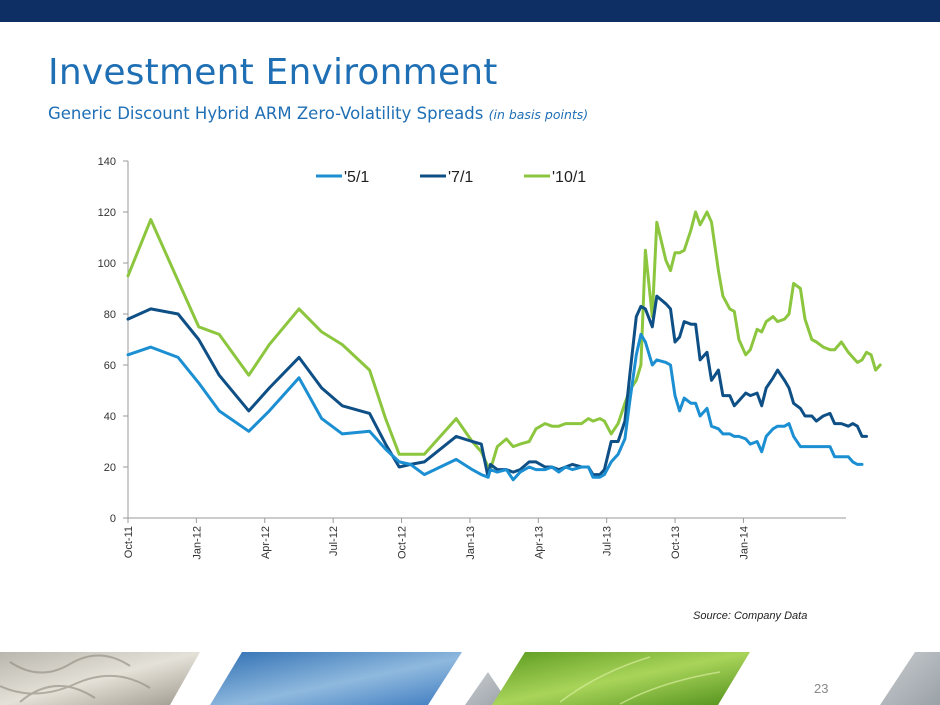 The height and width of the screenshot is (705, 940). What do you see at coordinates (744, 543) in the screenshot?
I see `x-tick-label: Jan-14` at bounding box center [744, 543].